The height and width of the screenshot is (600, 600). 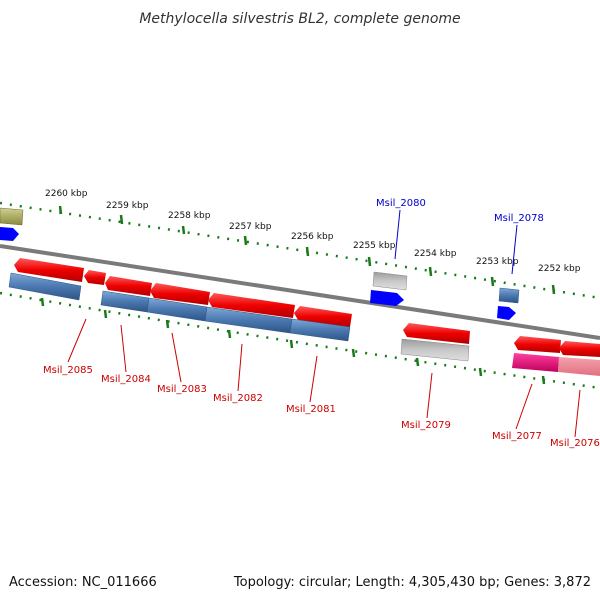 I want to click on gene-msil-2085, so click(x=45, y=286).